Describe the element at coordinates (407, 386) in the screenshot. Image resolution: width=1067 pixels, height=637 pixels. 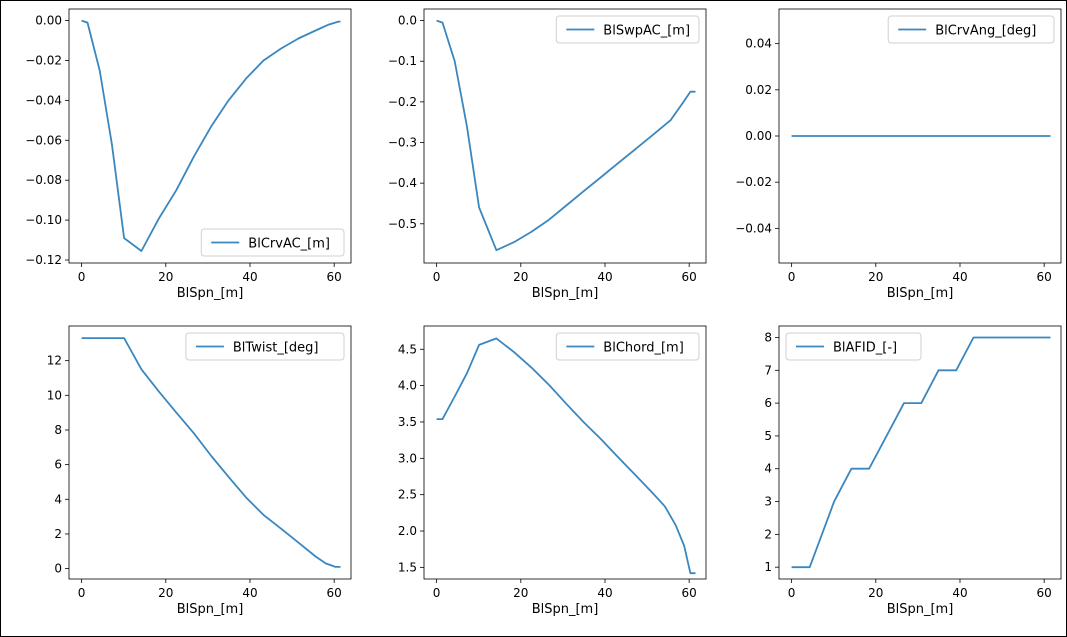
I see `y-tick-label: 4.0` at that location.